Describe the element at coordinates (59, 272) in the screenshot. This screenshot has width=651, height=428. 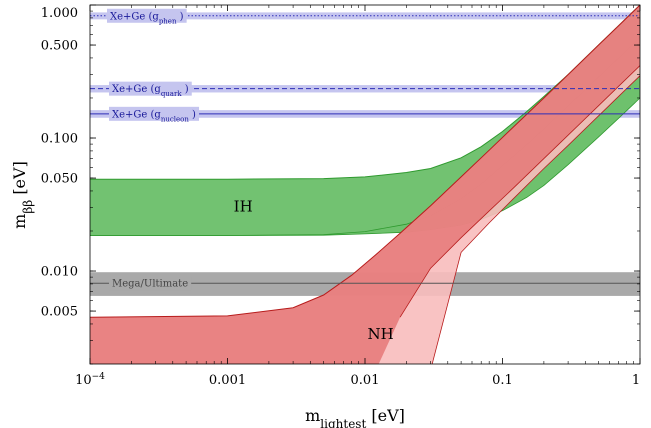
I see `y-tick-label: 0.010` at that location.